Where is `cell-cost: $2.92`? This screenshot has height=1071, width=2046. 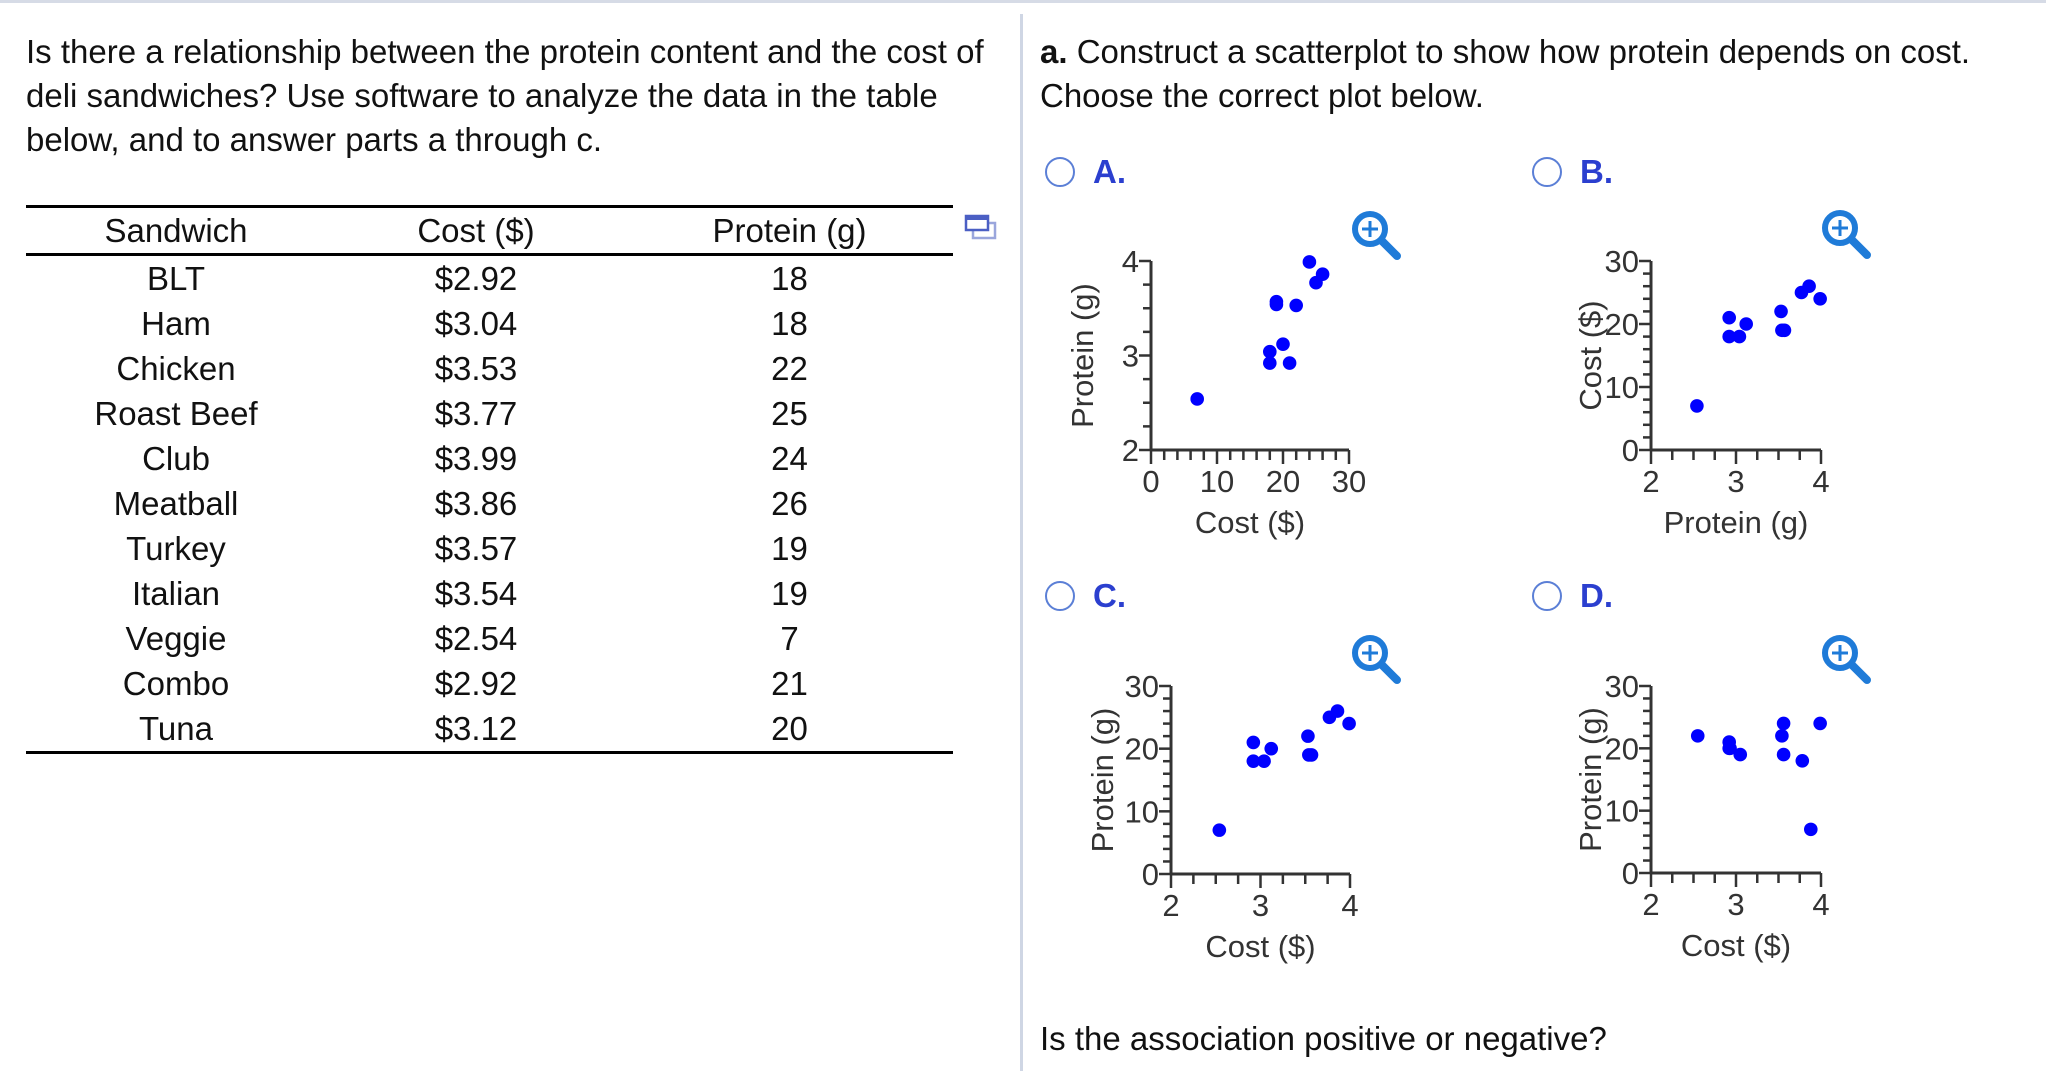 cell-cost: $2.92 is located at coordinates (476, 683).